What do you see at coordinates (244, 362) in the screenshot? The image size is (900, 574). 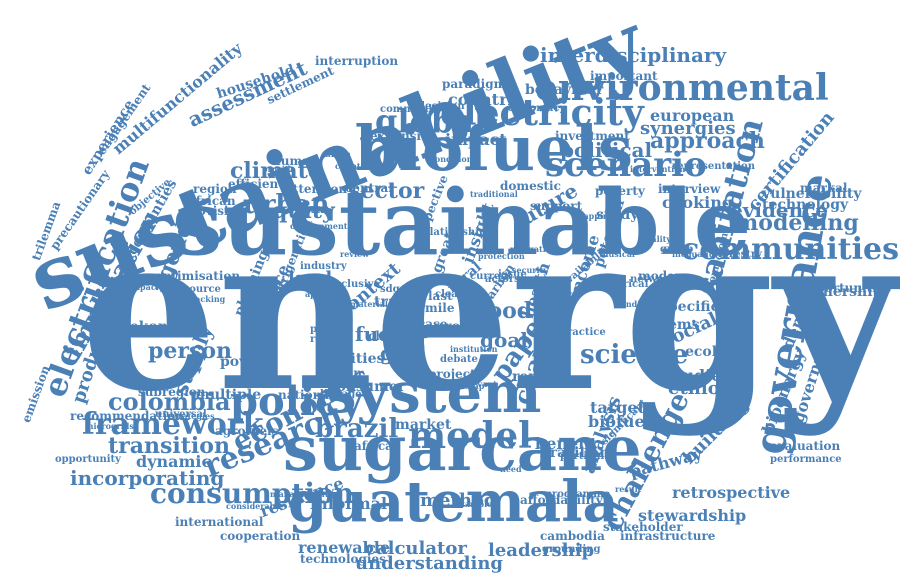 I see `word-power: power` at bounding box center [244, 362].